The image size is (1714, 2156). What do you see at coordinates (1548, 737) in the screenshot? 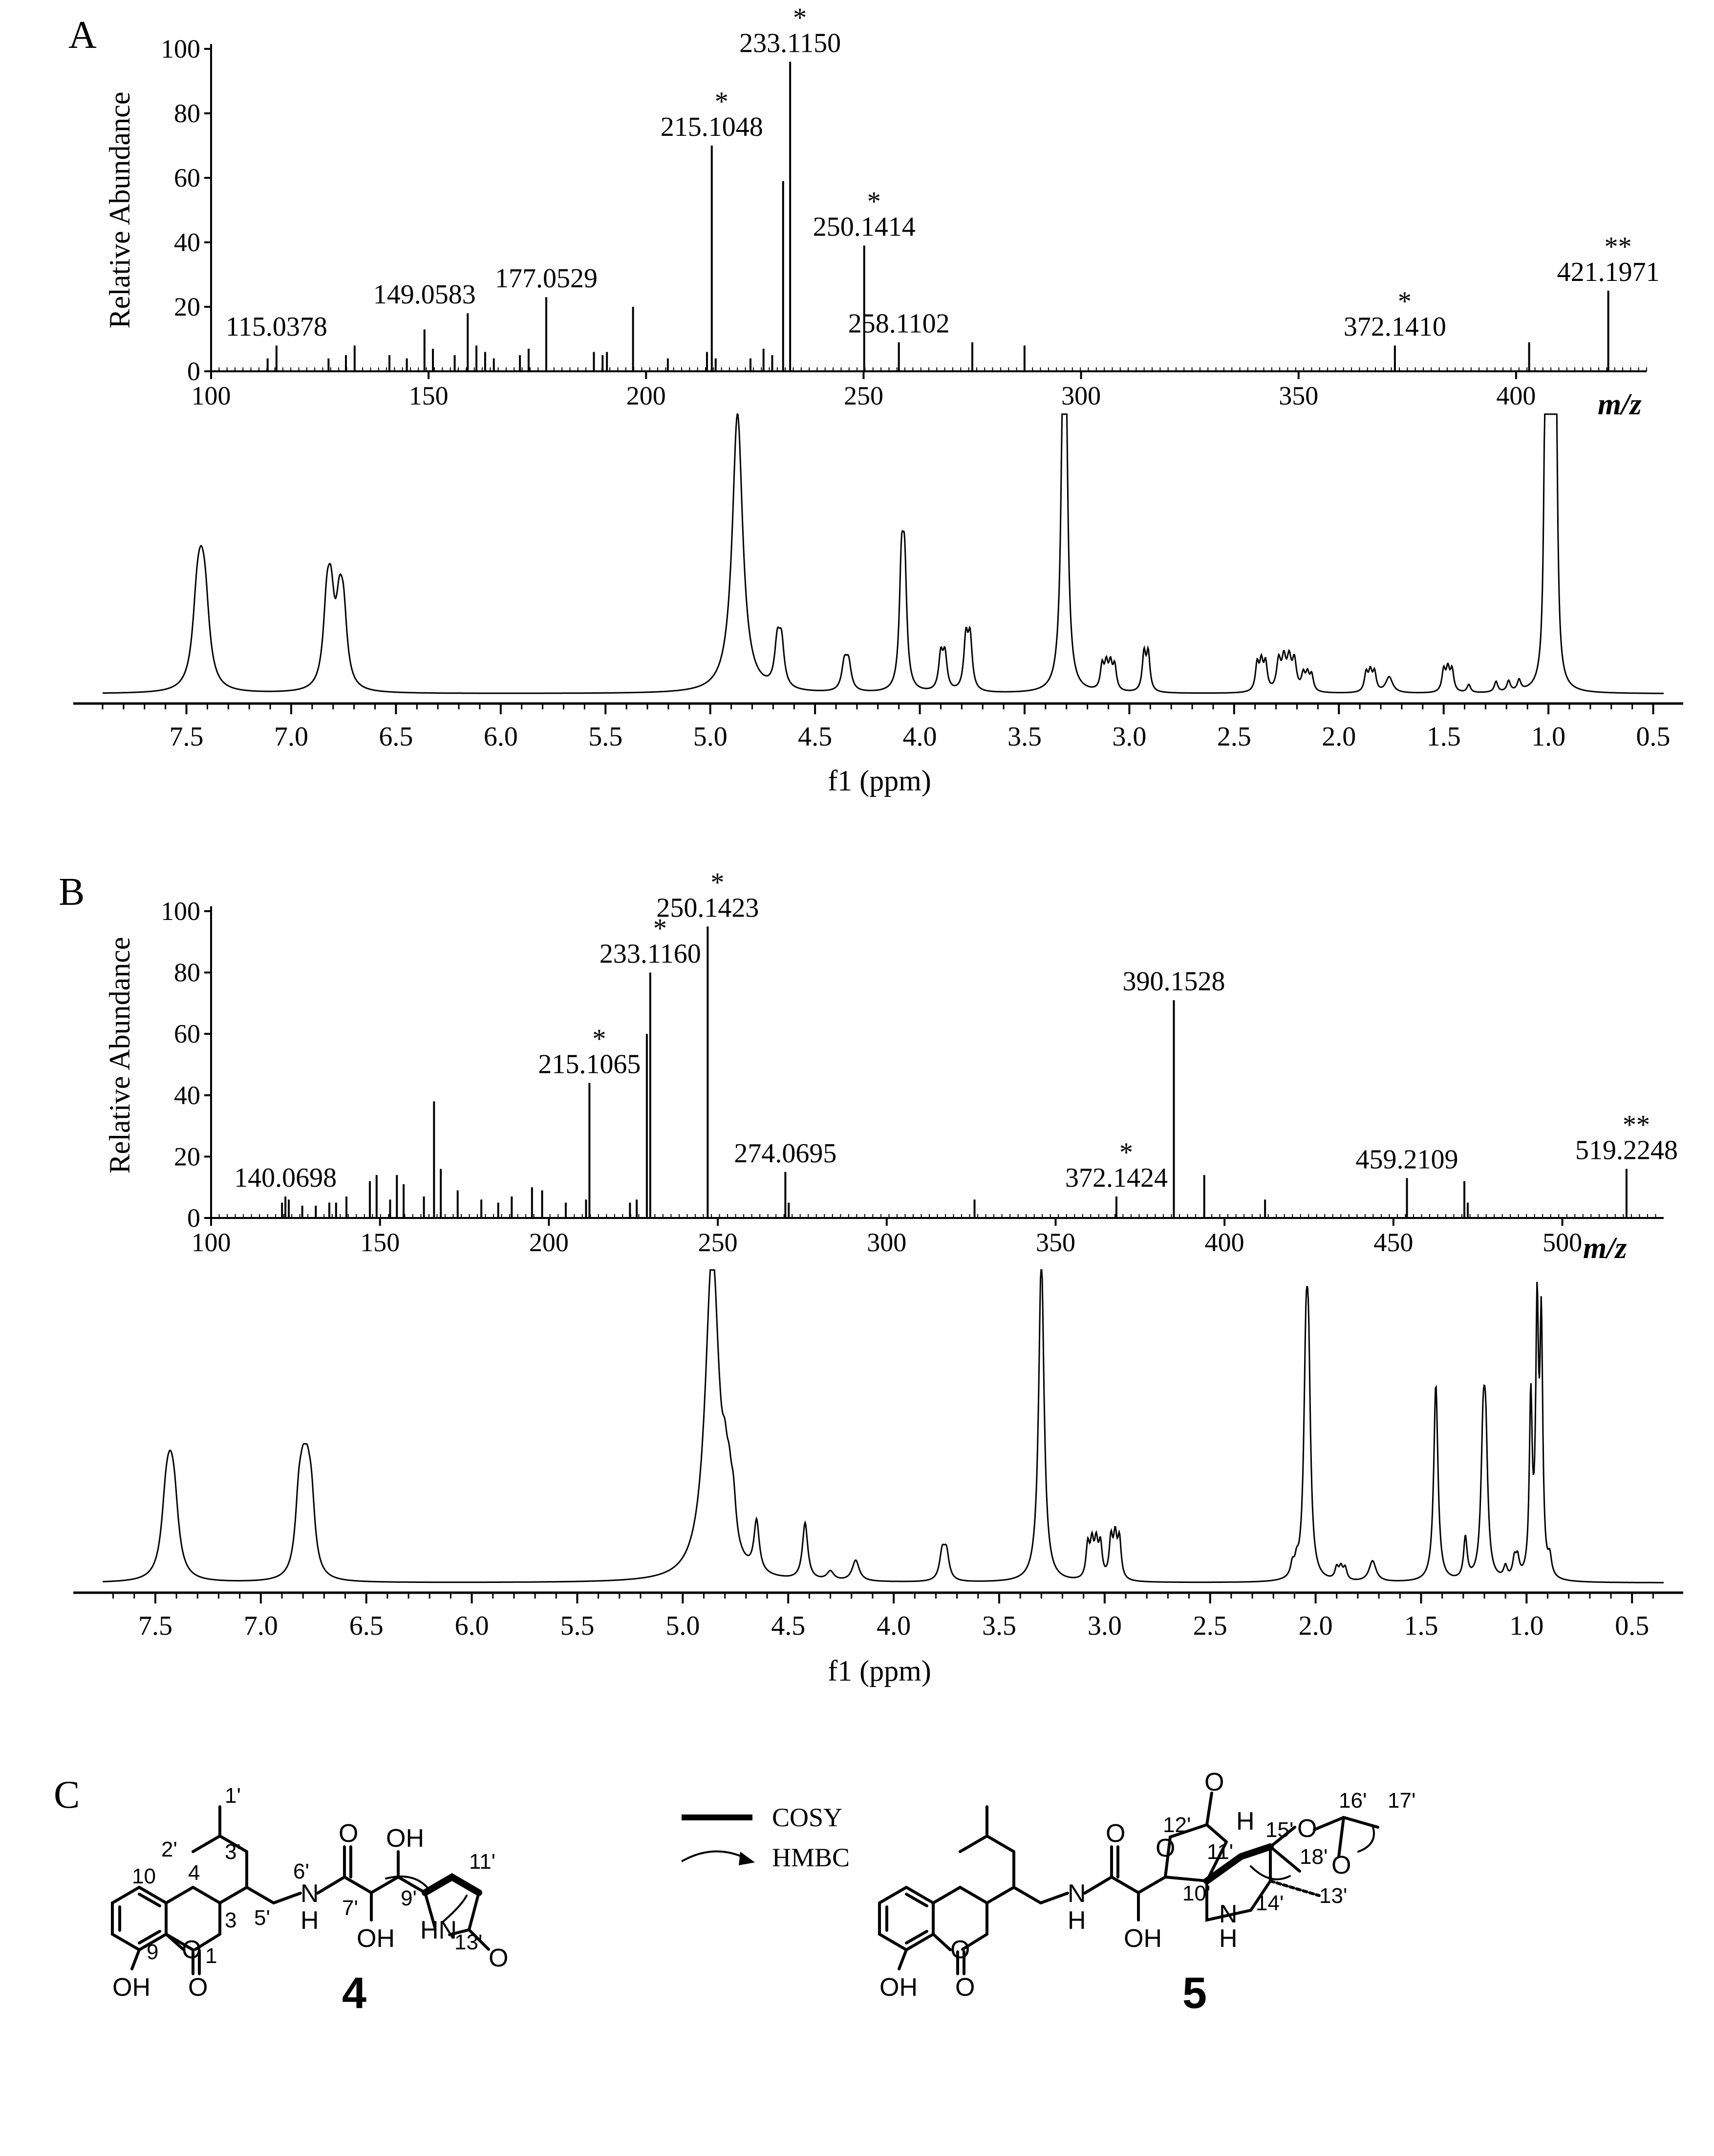
I see `nmr-a-xtick-label: 1.0` at bounding box center [1548, 737].